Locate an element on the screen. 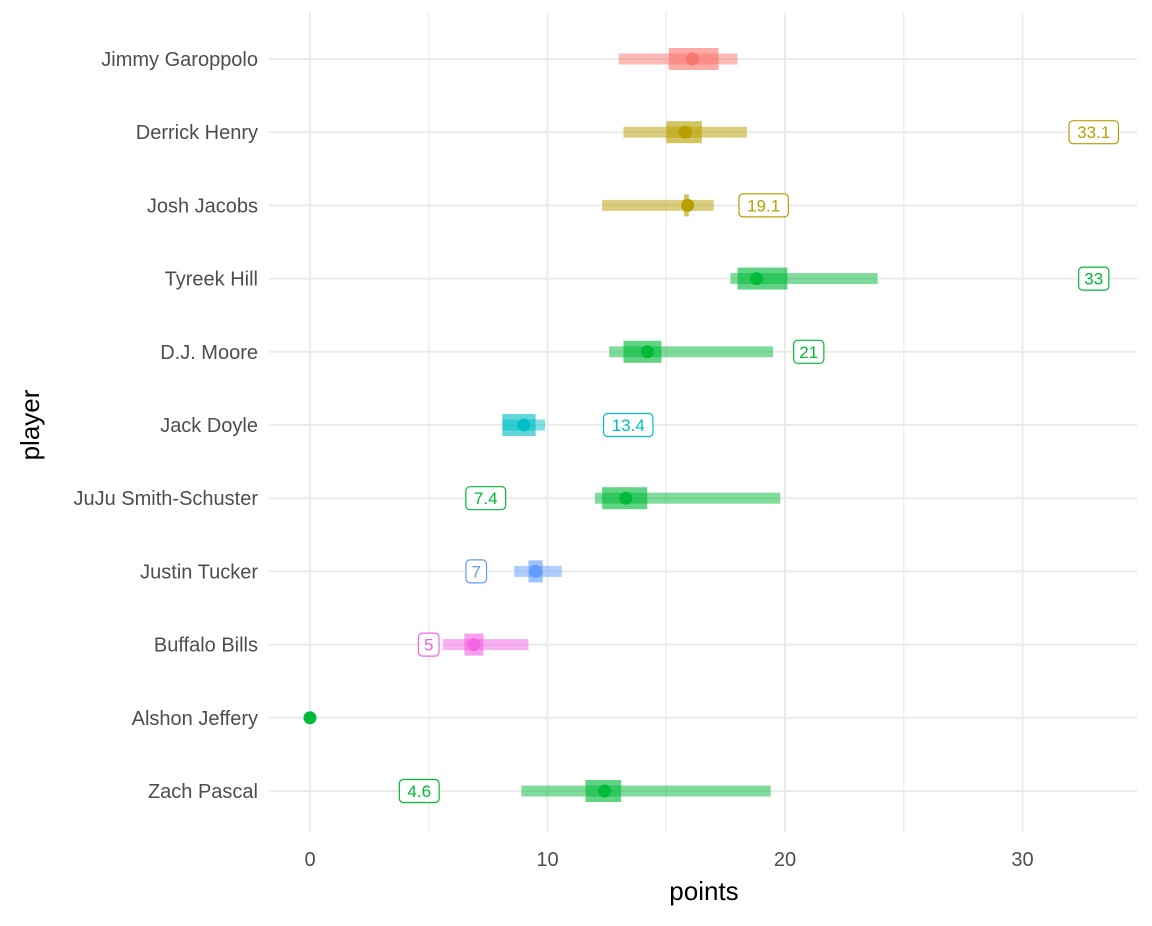 The width and height of the screenshot is (1152, 926). annotation-text: 21 is located at coordinates (808, 352).